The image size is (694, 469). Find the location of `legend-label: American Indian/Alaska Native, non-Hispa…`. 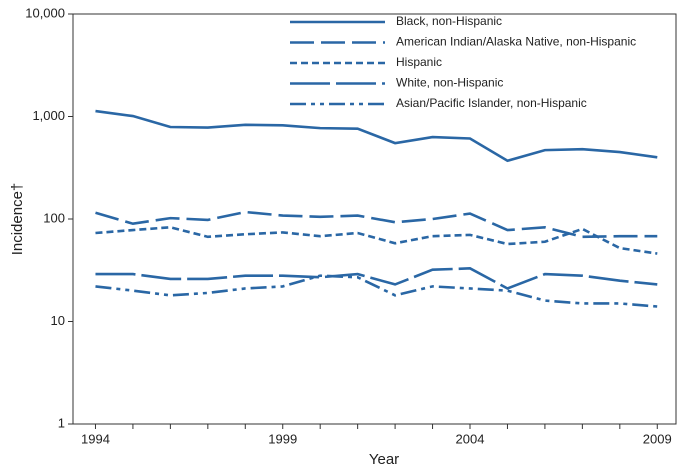

legend-label: American Indian/Alaska Native, non-Hispa… is located at coordinates (516, 42).